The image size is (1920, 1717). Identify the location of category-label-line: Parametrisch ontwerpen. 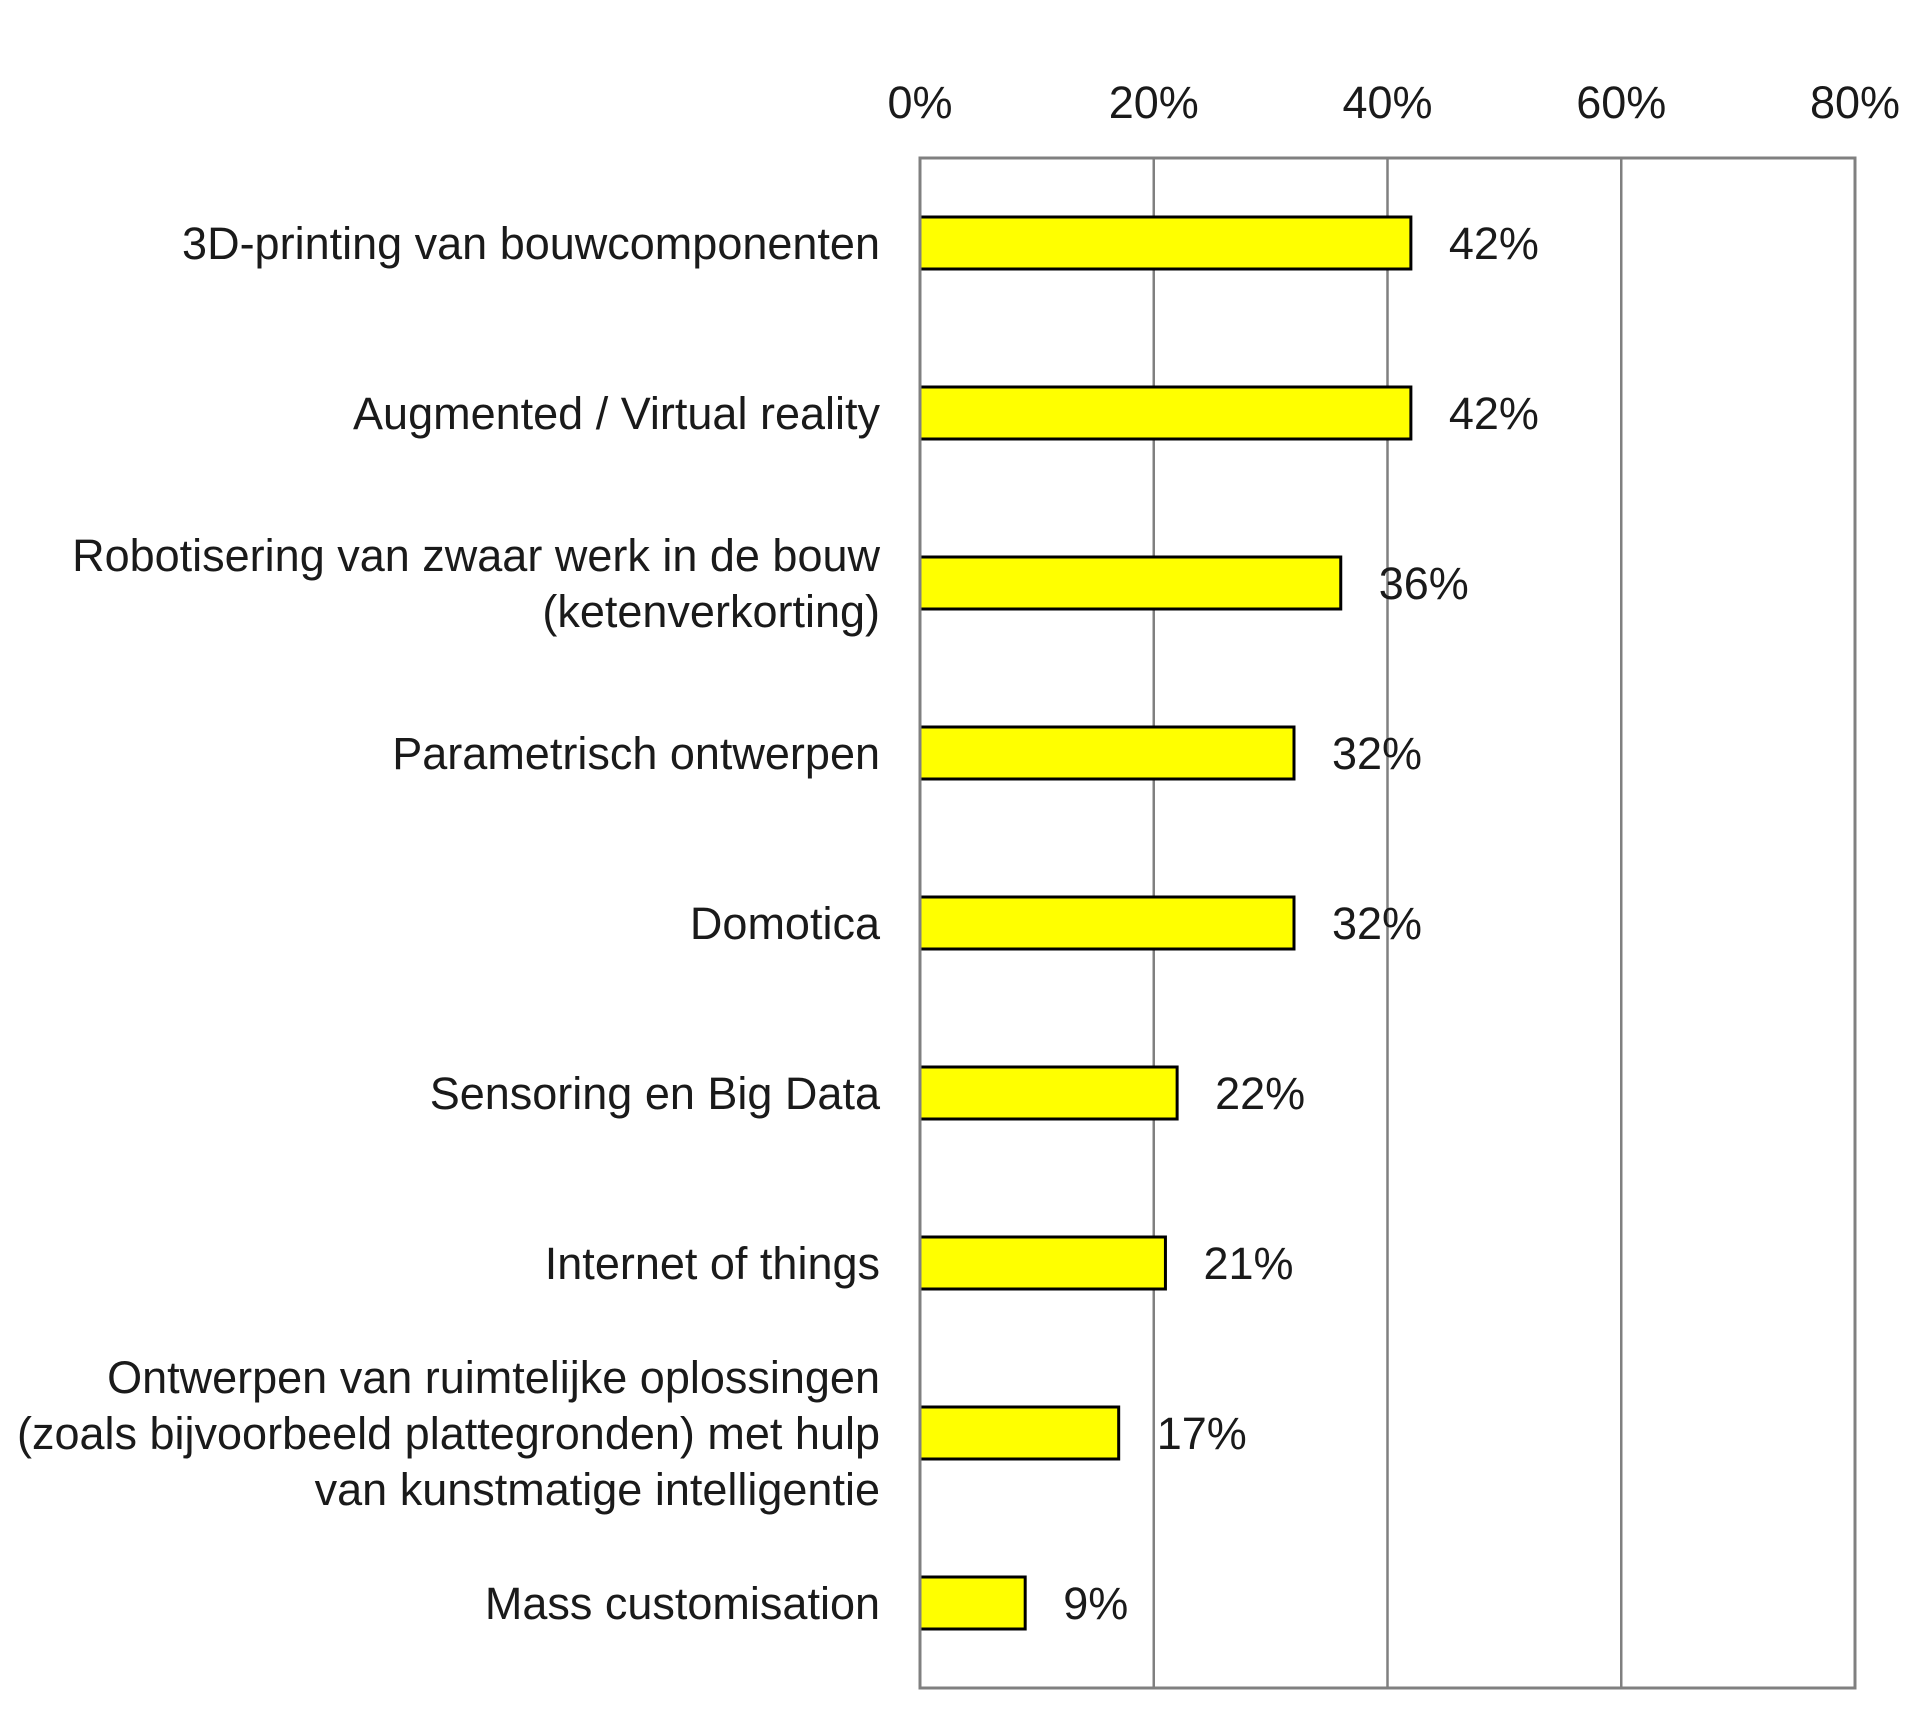
(636, 753).